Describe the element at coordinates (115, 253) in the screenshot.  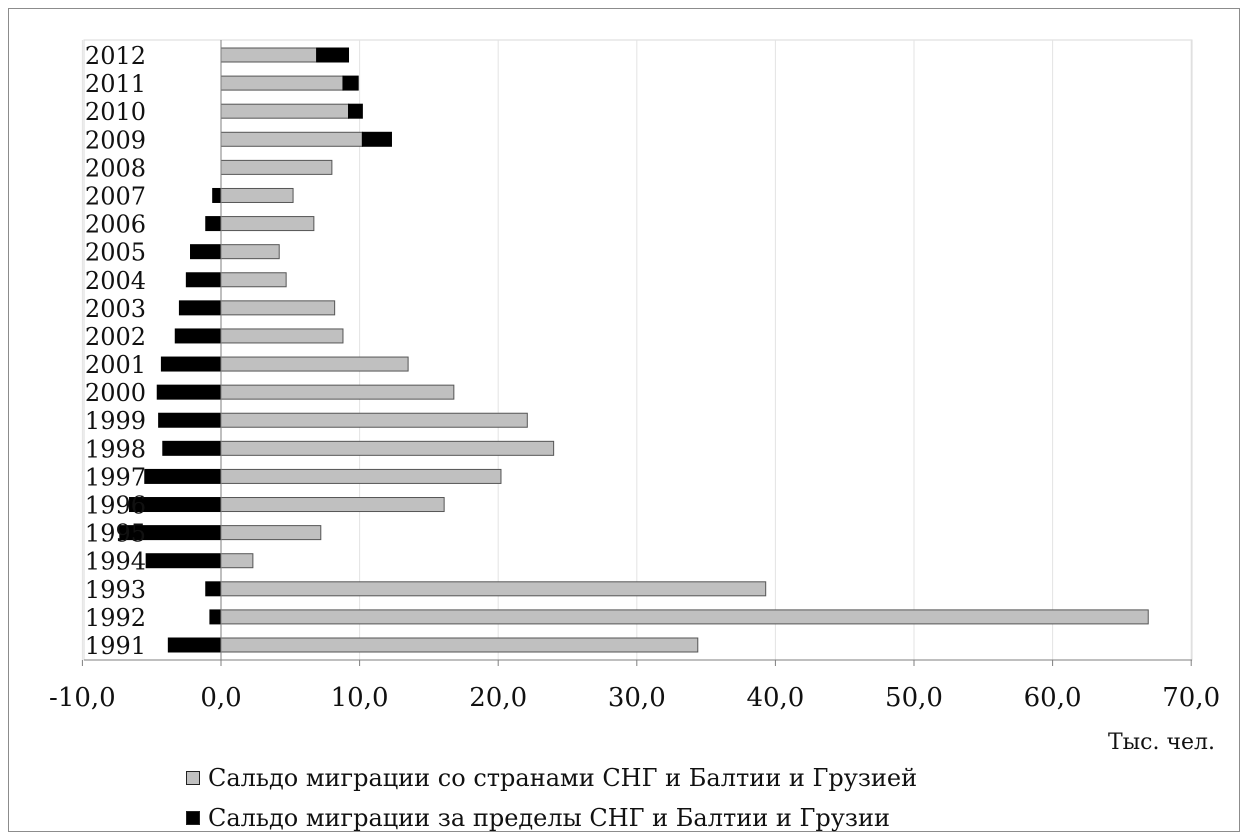
I see `y-tick-label: 2005` at that location.